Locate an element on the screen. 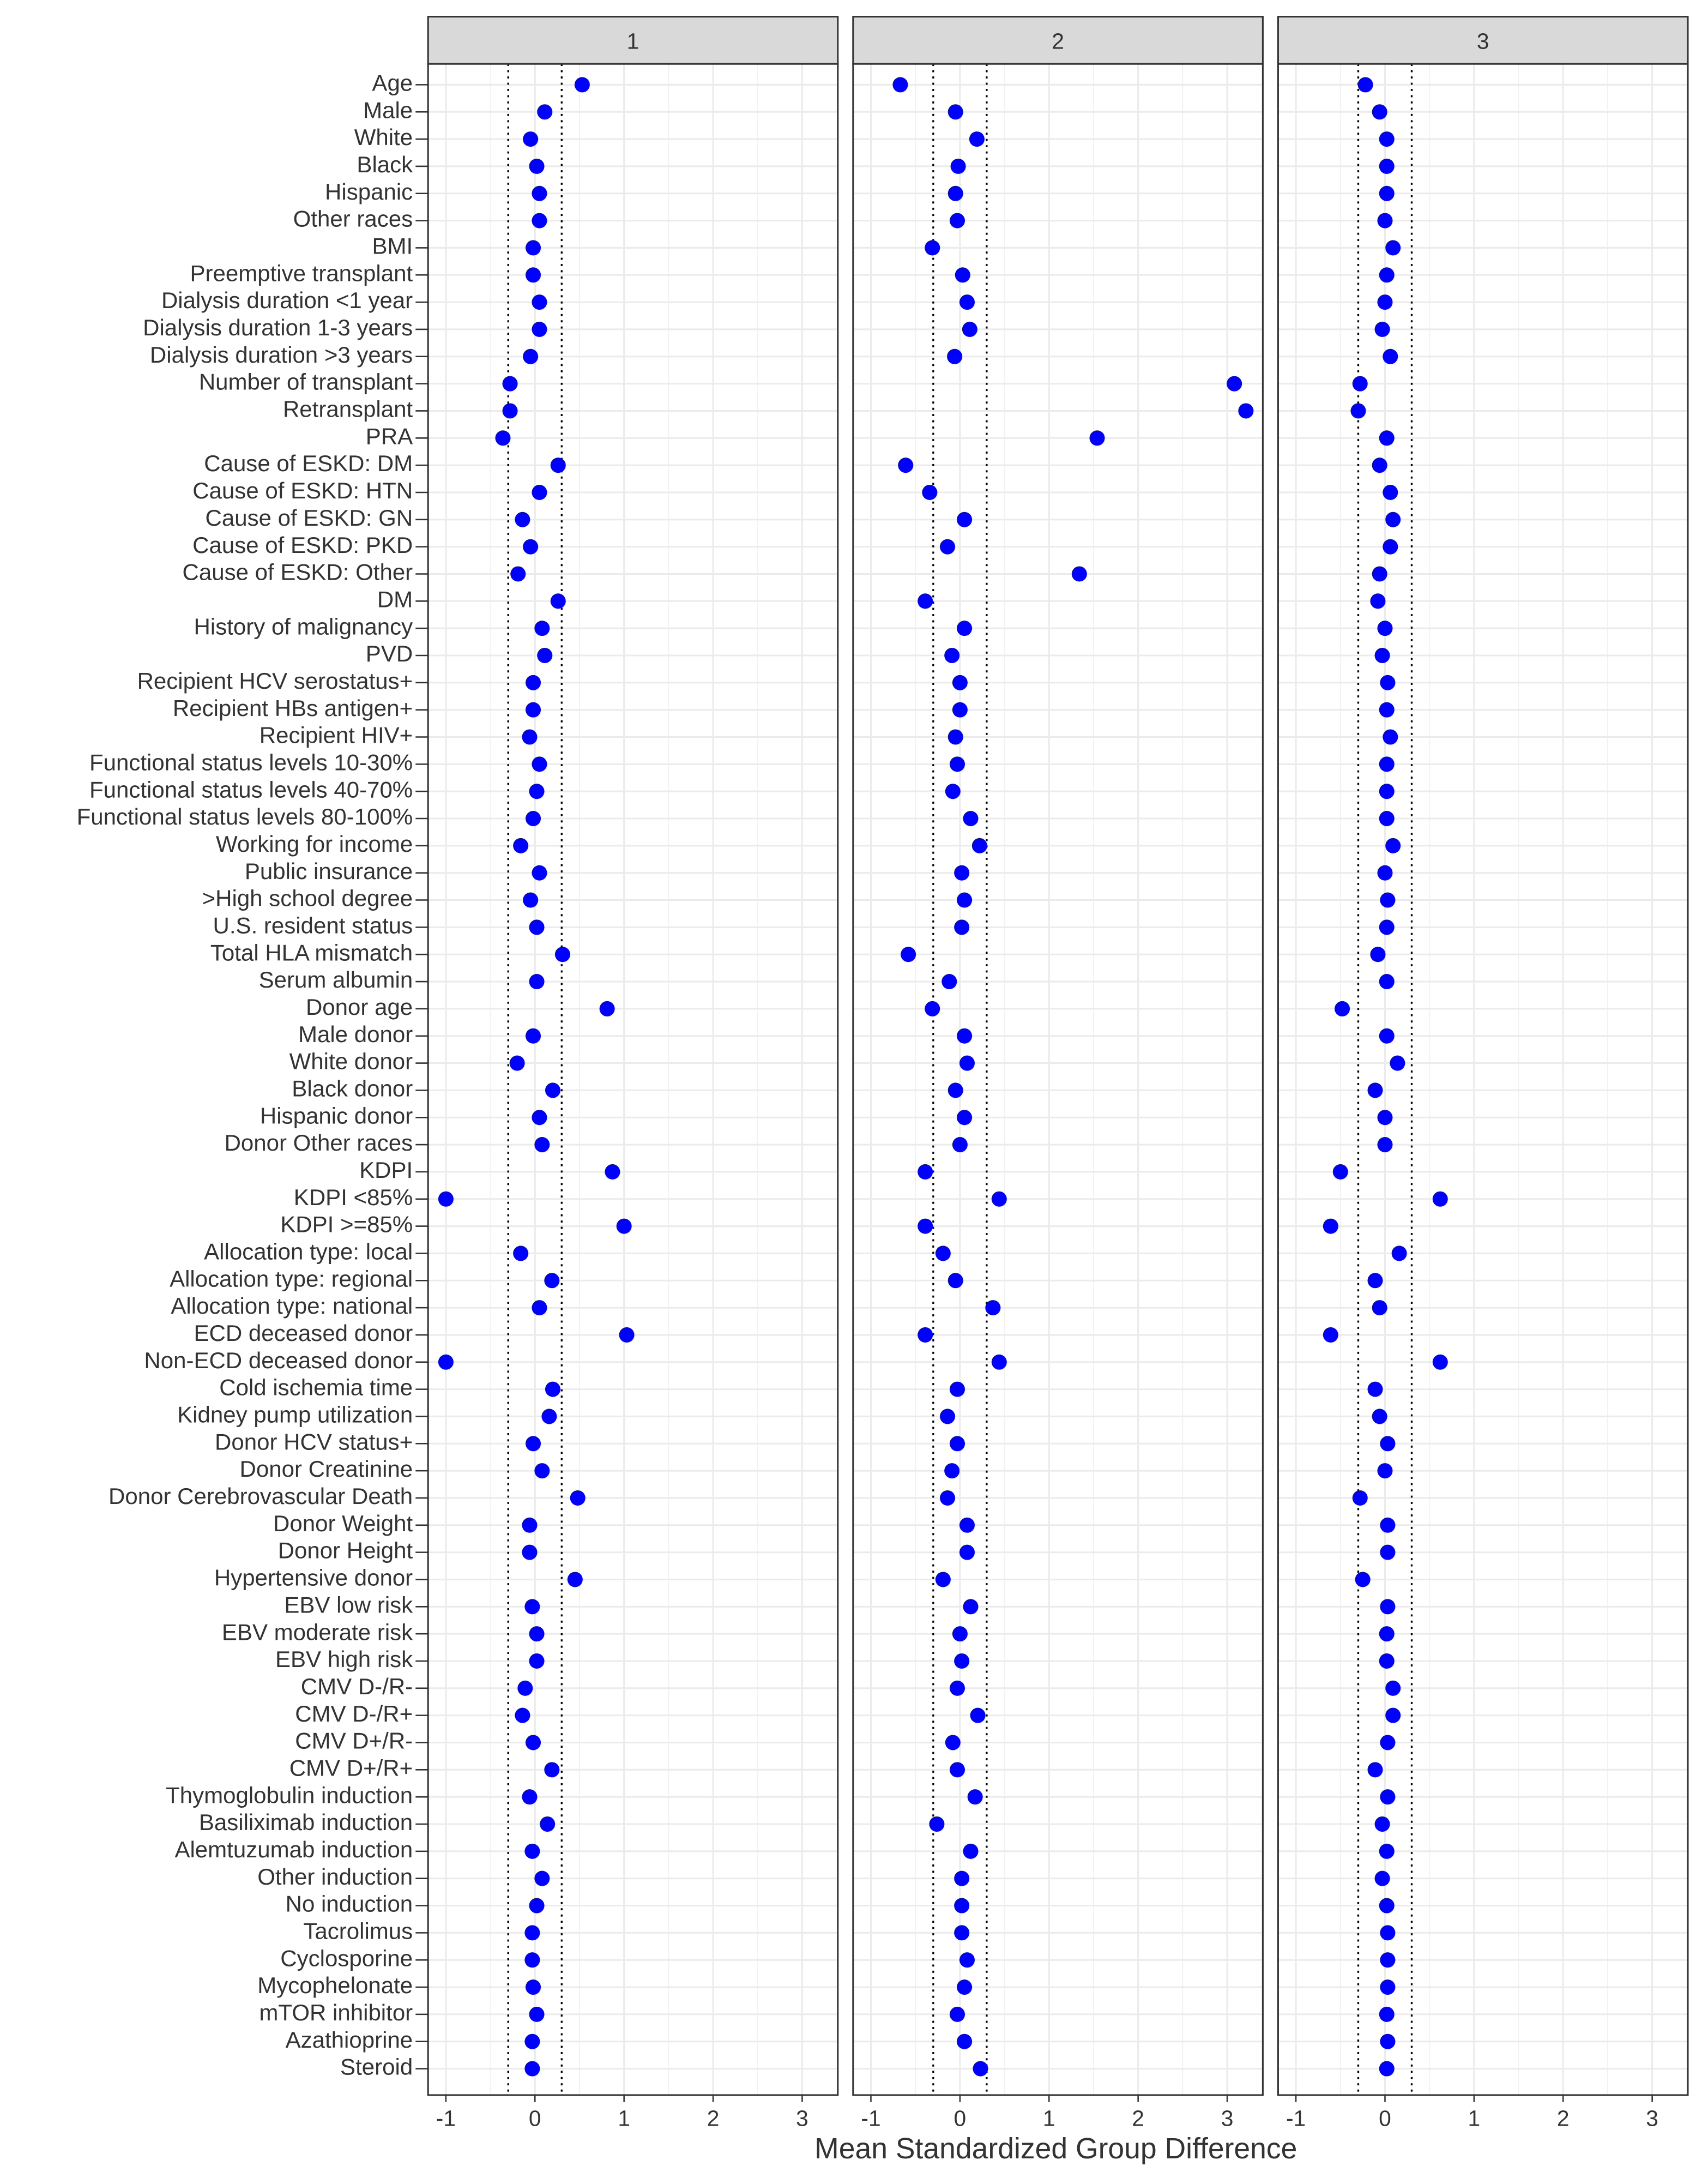  category-label: EBV moderate risk is located at coordinates (317, 1632).